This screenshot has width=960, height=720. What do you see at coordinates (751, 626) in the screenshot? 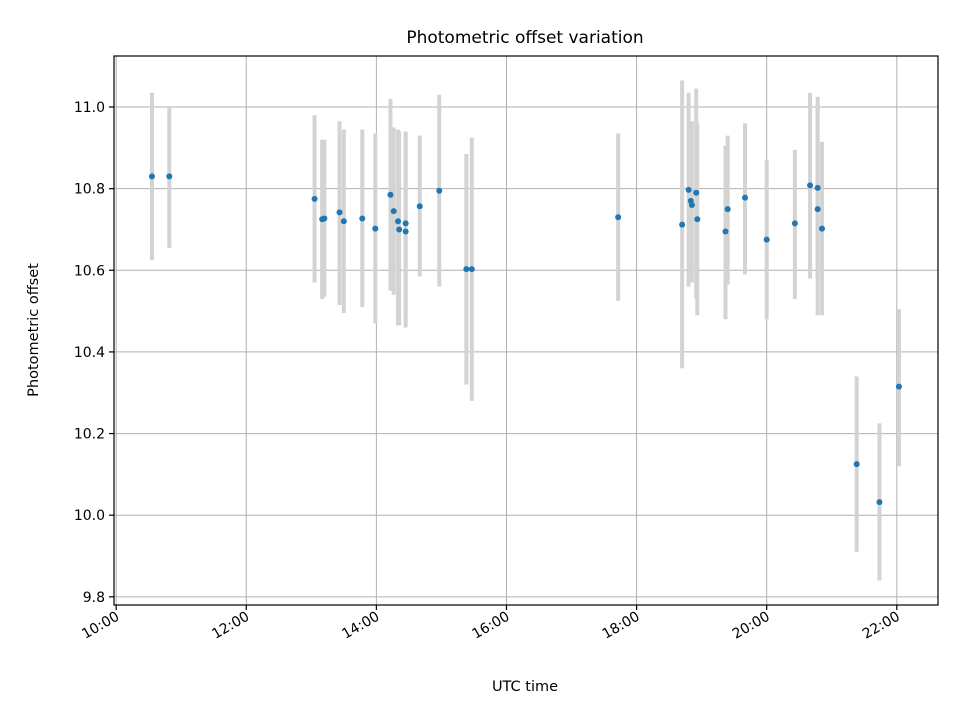
I see `x-tick-label: 20:00` at bounding box center [751, 626].